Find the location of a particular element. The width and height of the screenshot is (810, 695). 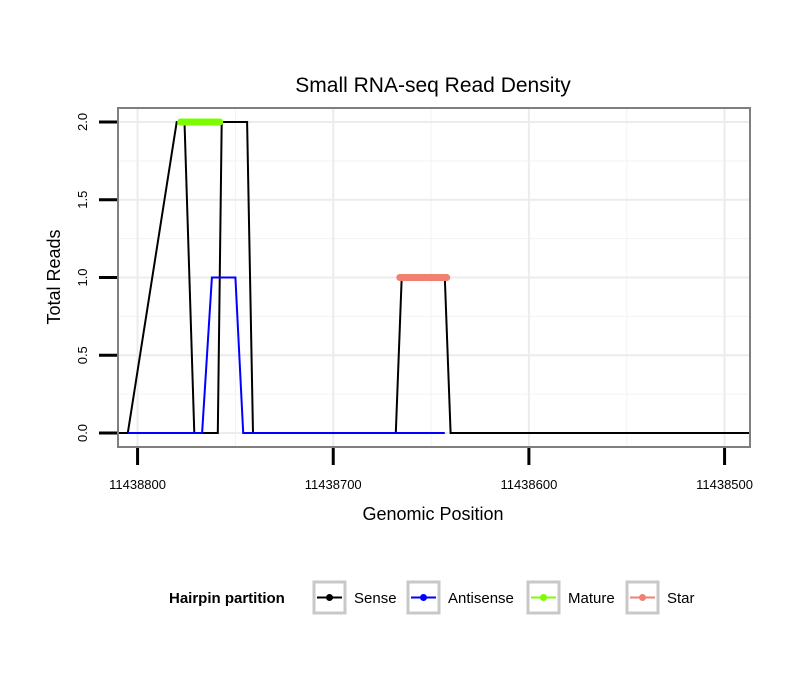

x-tick-label: 11438700 is located at coordinates (333, 484).